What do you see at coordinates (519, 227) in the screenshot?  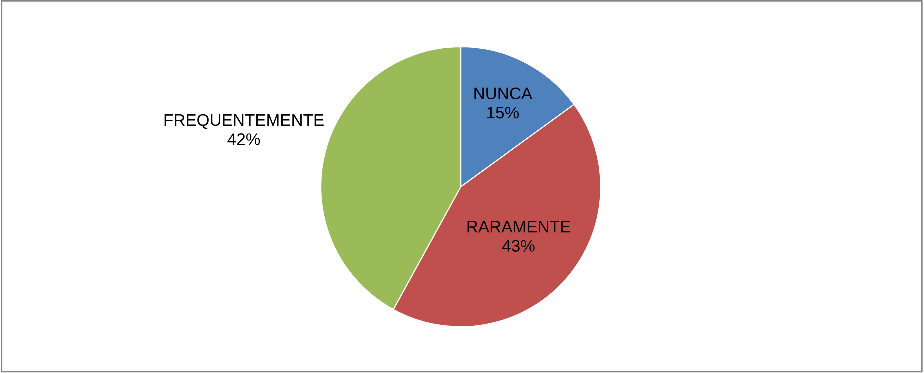 I see `slice-label: RARAMENTE` at bounding box center [519, 227].